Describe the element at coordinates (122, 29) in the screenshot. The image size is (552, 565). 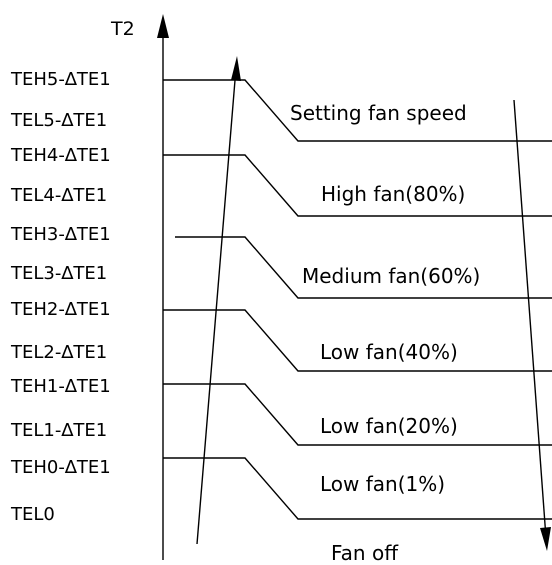
I see `axis-label-t2: T2` at that location.